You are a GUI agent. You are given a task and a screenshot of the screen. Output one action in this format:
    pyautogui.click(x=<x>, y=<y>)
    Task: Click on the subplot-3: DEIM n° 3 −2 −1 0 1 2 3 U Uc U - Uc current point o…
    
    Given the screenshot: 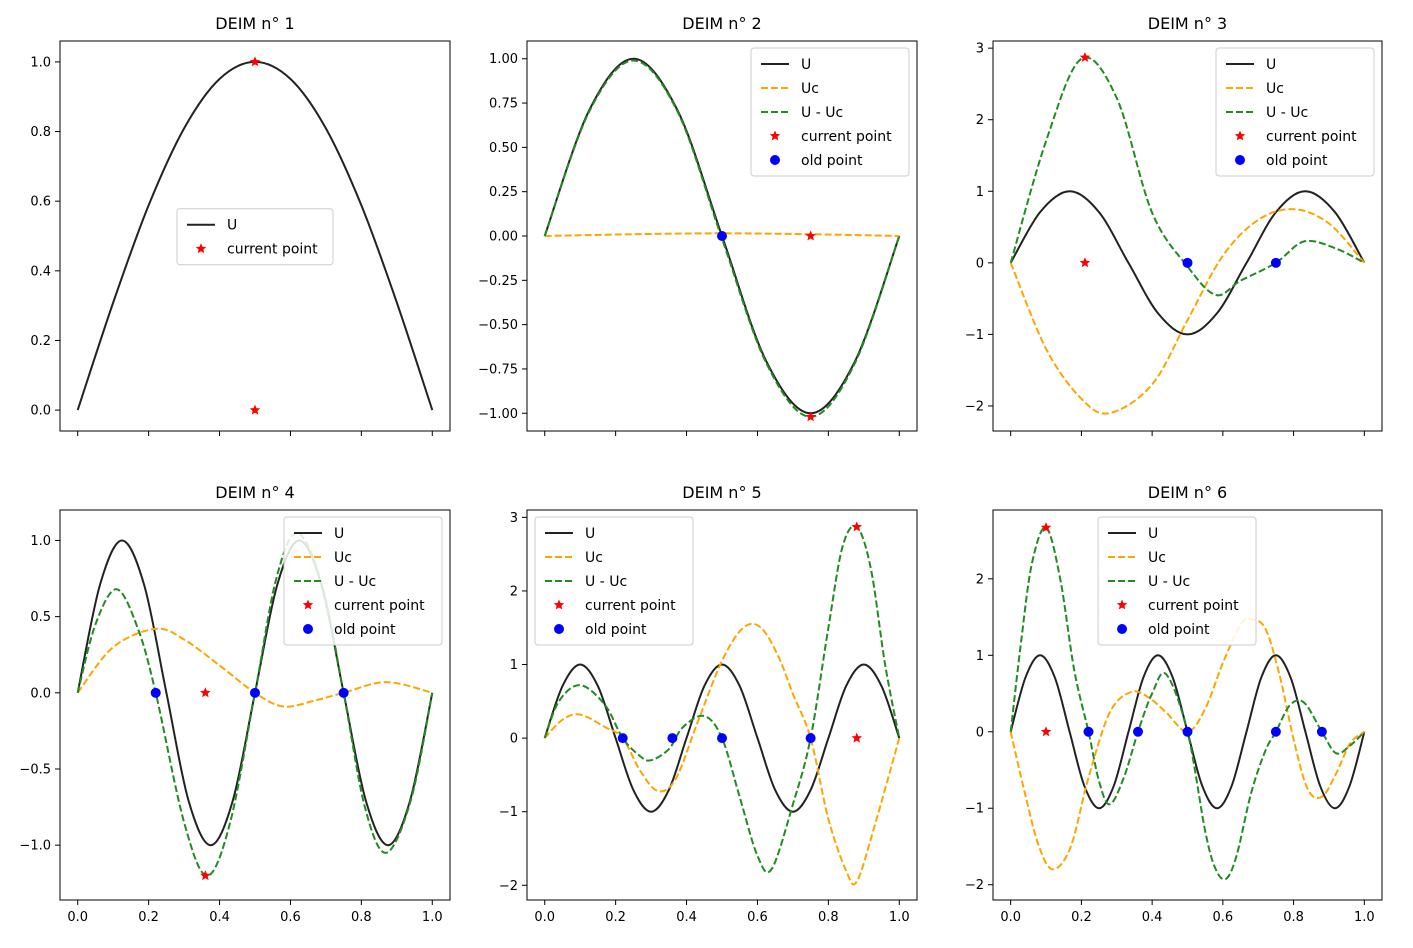 What is the action you would take?
    pyautogui.click(x=1174, y=225)
    